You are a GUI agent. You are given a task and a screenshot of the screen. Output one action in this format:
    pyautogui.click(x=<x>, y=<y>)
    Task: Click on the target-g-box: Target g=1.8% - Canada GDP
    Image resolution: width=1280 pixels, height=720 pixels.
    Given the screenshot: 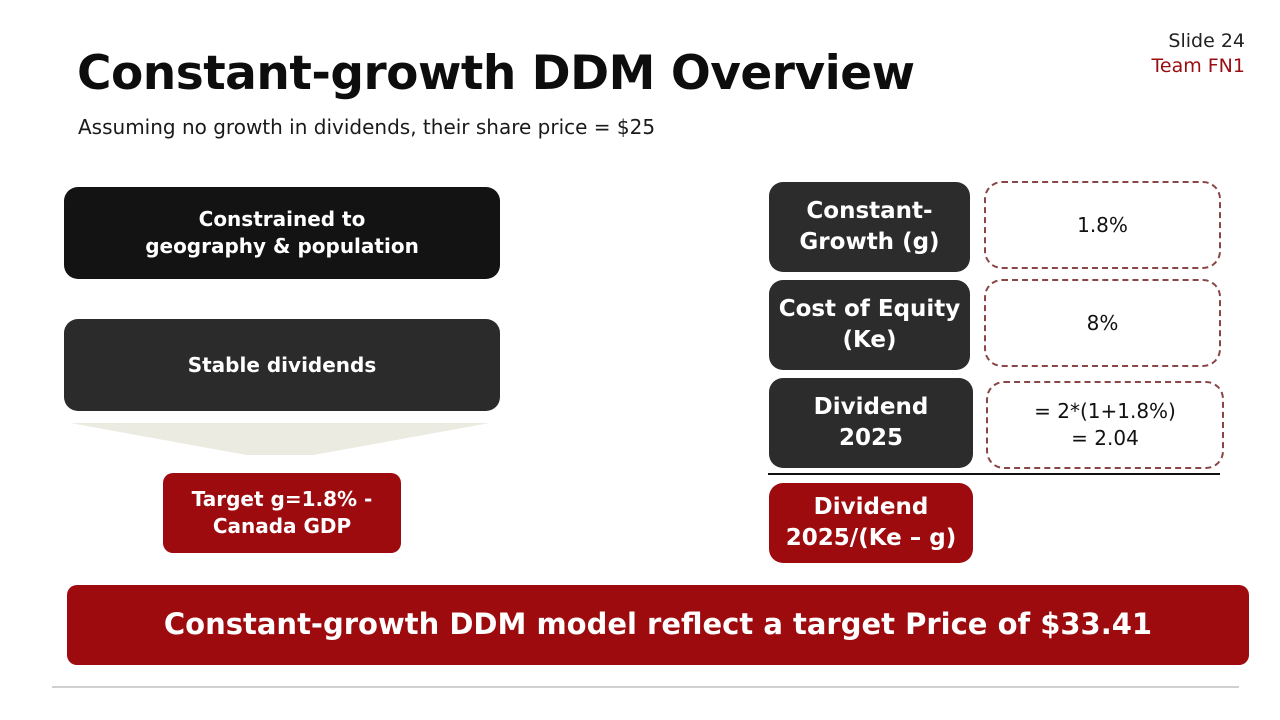 What is the action you would take?
    pyautogui.click(x=282, y=513)
    